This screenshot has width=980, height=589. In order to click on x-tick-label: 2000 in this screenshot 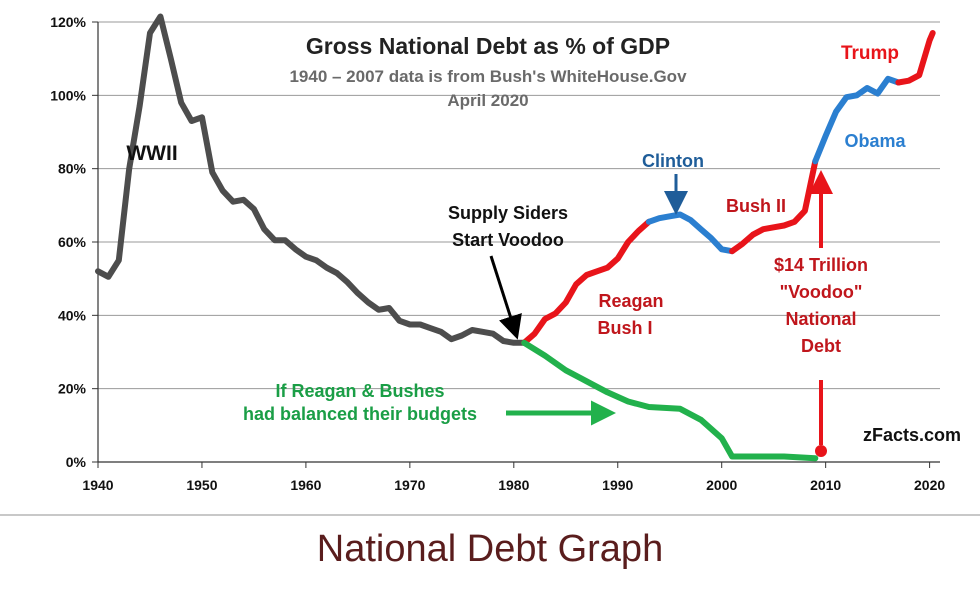, I will do `click(721, 485)`.